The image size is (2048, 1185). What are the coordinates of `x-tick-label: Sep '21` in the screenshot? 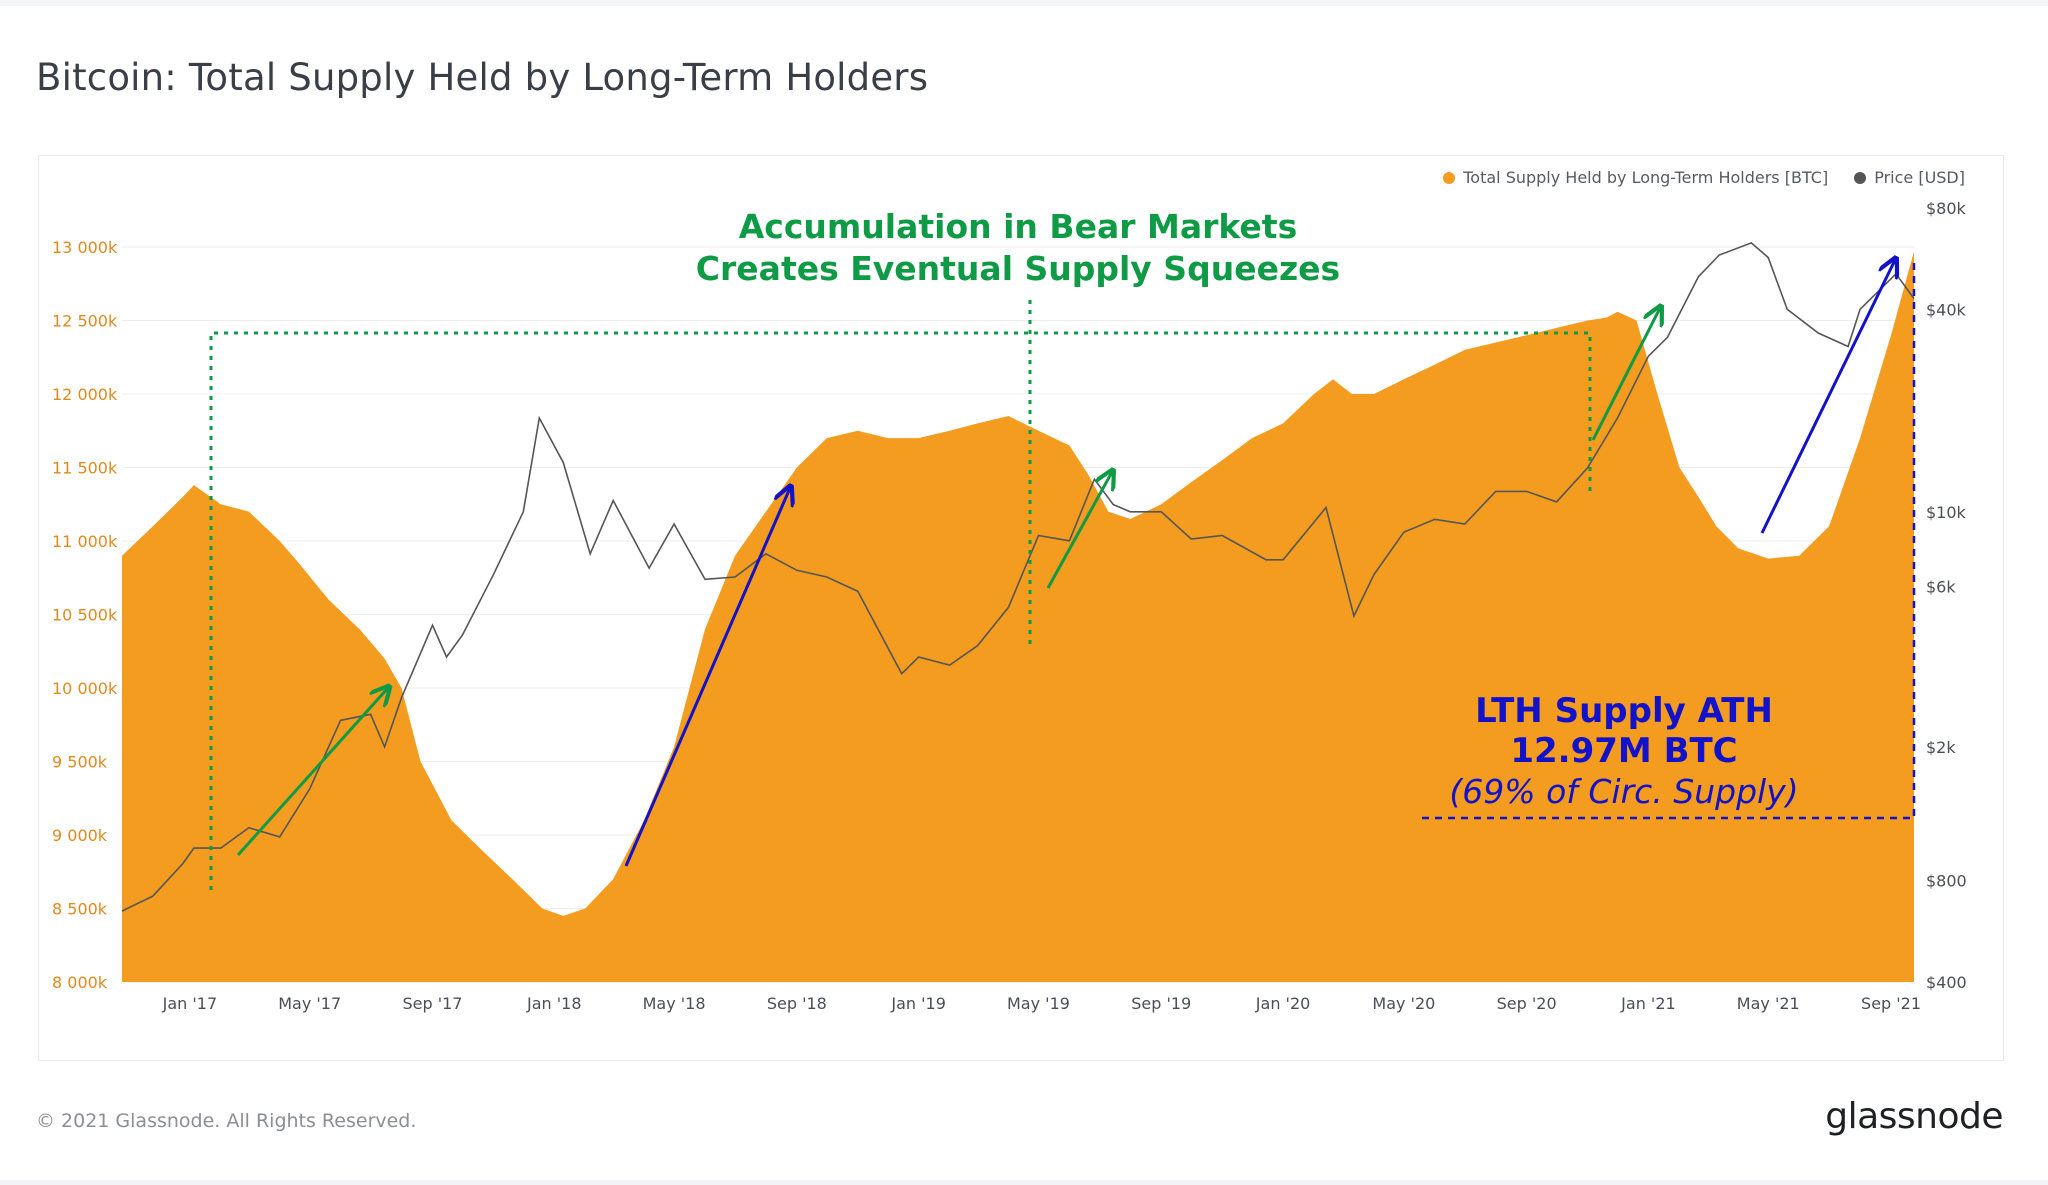 It's located at (1891, 1003).